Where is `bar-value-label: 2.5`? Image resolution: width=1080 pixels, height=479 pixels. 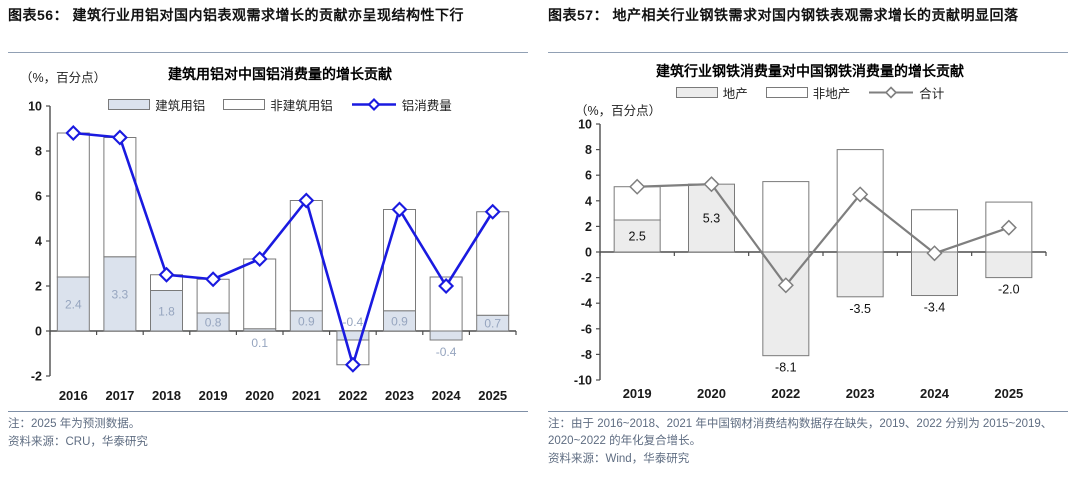 bar-value-label: 2.5 is located at coordinates (636, 237).